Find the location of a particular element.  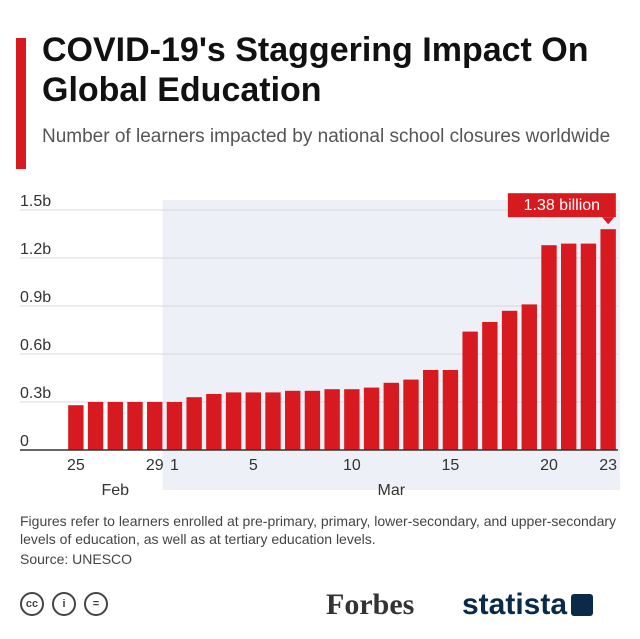

y-tick-label: 1.5b is located at coordinates (35, 201).